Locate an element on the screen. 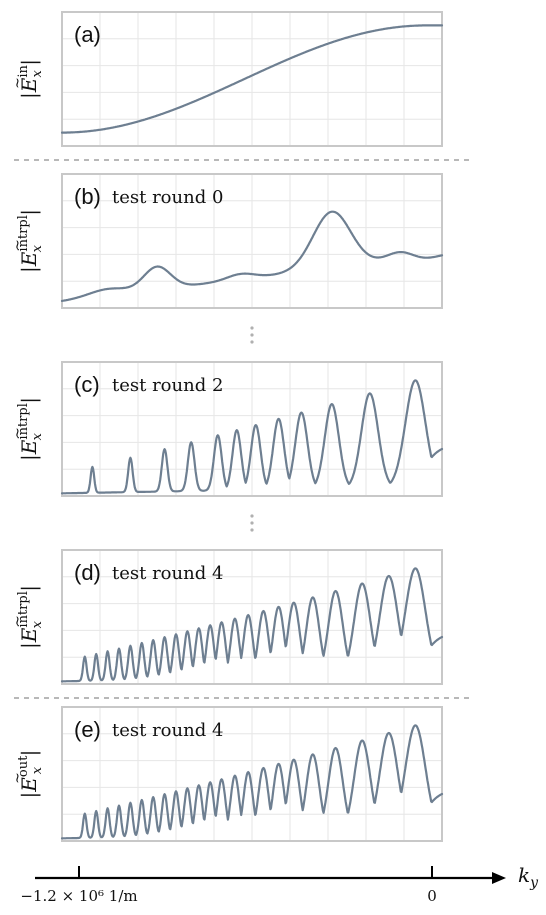 This screenshot has height=915, width=546. y-axis-label: |Eoutx|~ is located at coordinates (27, 774).